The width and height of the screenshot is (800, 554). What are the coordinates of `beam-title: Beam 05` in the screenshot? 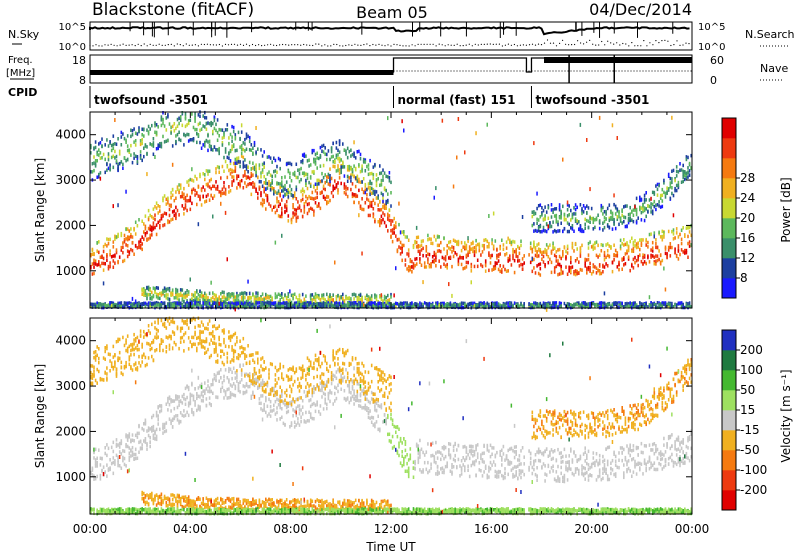 It's located at (392, 12).